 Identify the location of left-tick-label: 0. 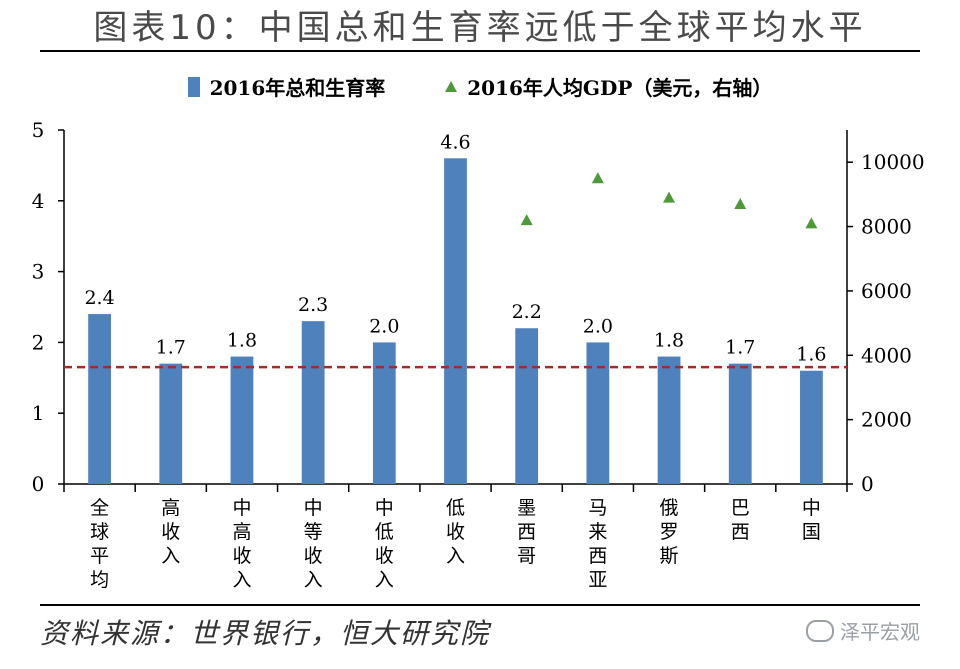
(38, 484).